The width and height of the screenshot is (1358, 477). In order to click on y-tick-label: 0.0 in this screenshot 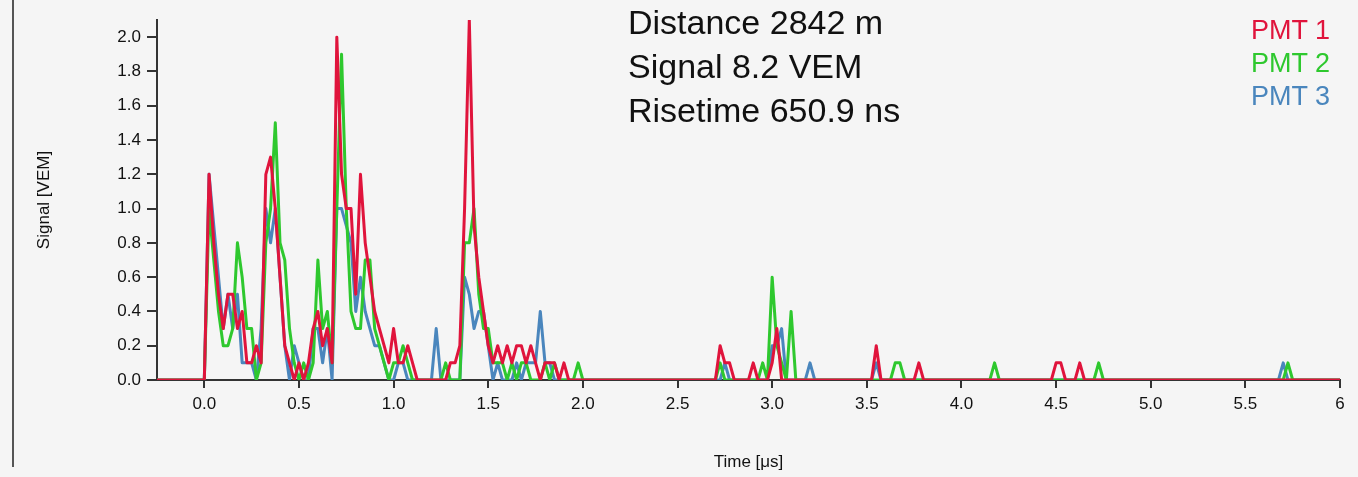, I will do `click(129, 379)`.